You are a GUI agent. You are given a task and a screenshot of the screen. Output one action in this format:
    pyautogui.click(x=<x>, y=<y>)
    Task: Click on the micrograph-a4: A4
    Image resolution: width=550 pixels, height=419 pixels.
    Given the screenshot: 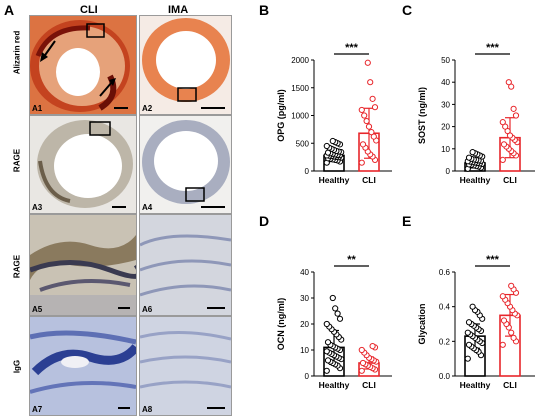 What is the action you would take?
    pyautogui.click(x=185, y=164)
    